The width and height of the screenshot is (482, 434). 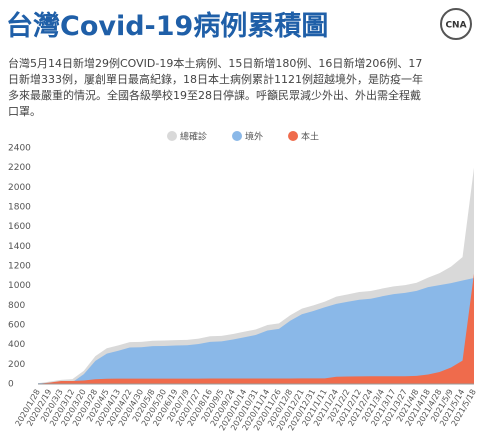 I want to click on y-tick-label: 400, so click(x=16, y=345).